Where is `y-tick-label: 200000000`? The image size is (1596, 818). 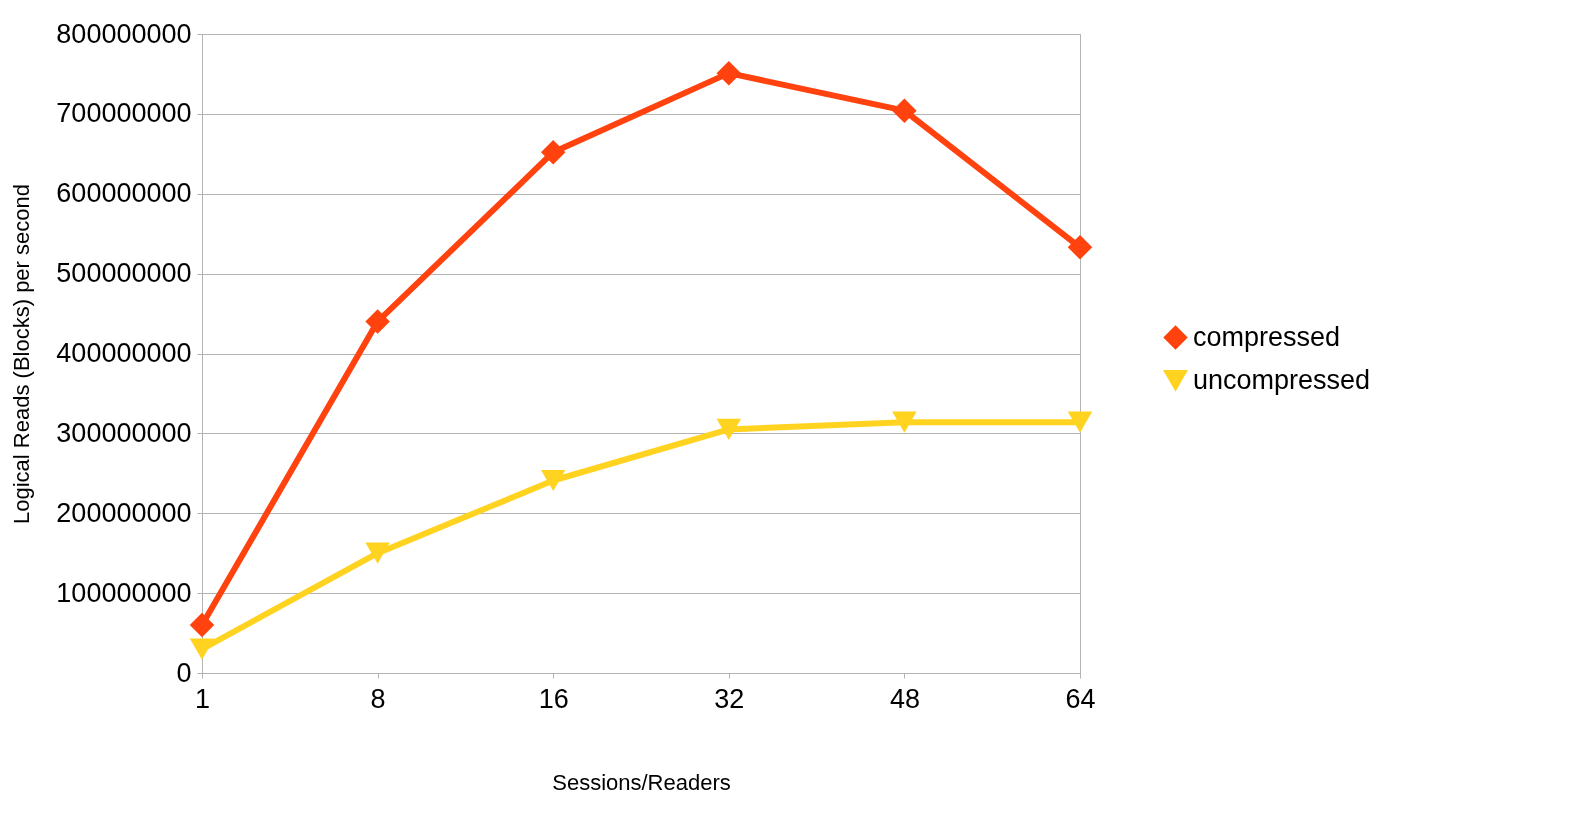 y-tick-label: 200000000 is located at coordinates (124, 512).